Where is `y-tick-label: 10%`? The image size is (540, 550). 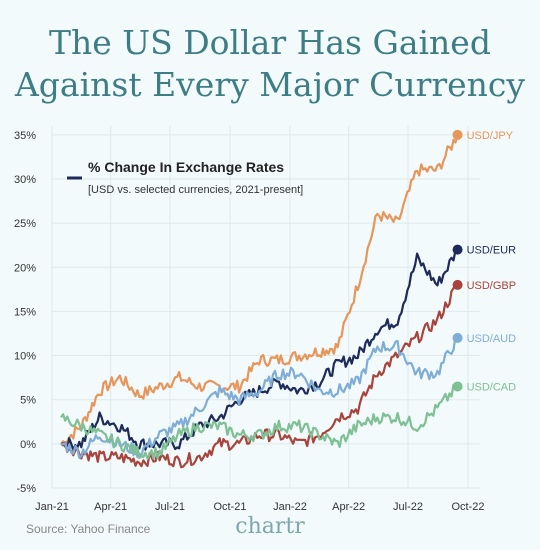
y-tick-label: 10% is located at coordinates (25, 357).